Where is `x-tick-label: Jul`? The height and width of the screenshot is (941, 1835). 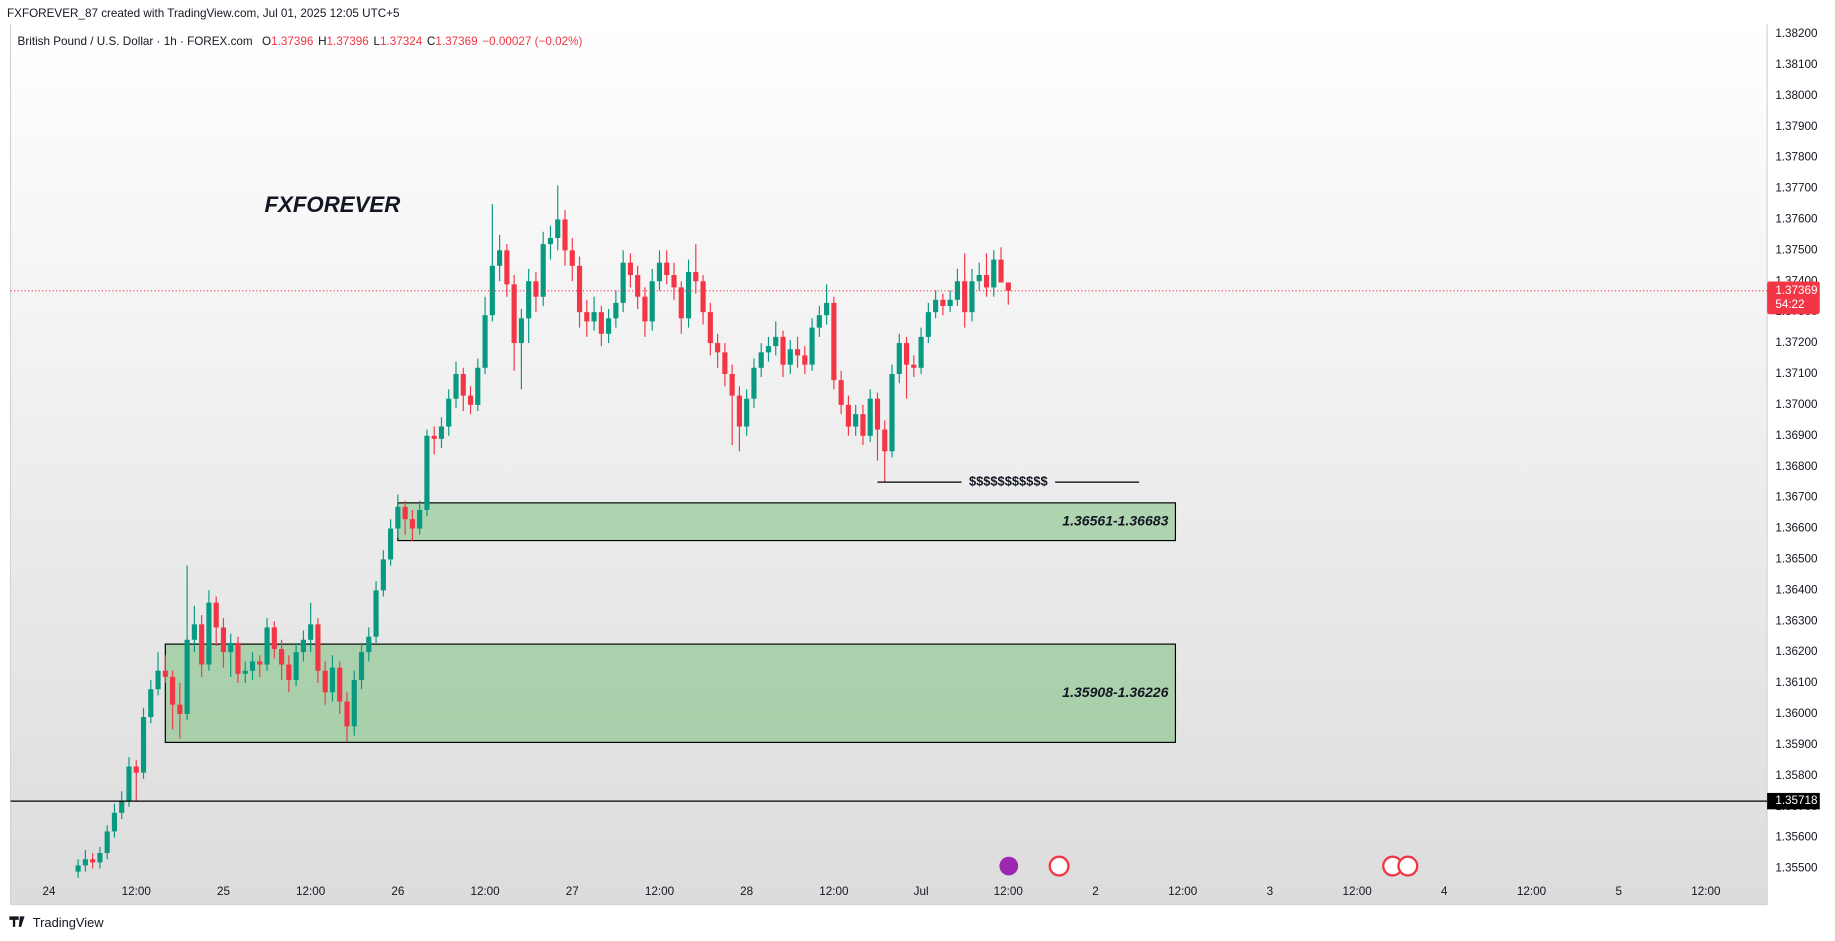
x-tick-label: Jul is located at coordinates (921, 891).